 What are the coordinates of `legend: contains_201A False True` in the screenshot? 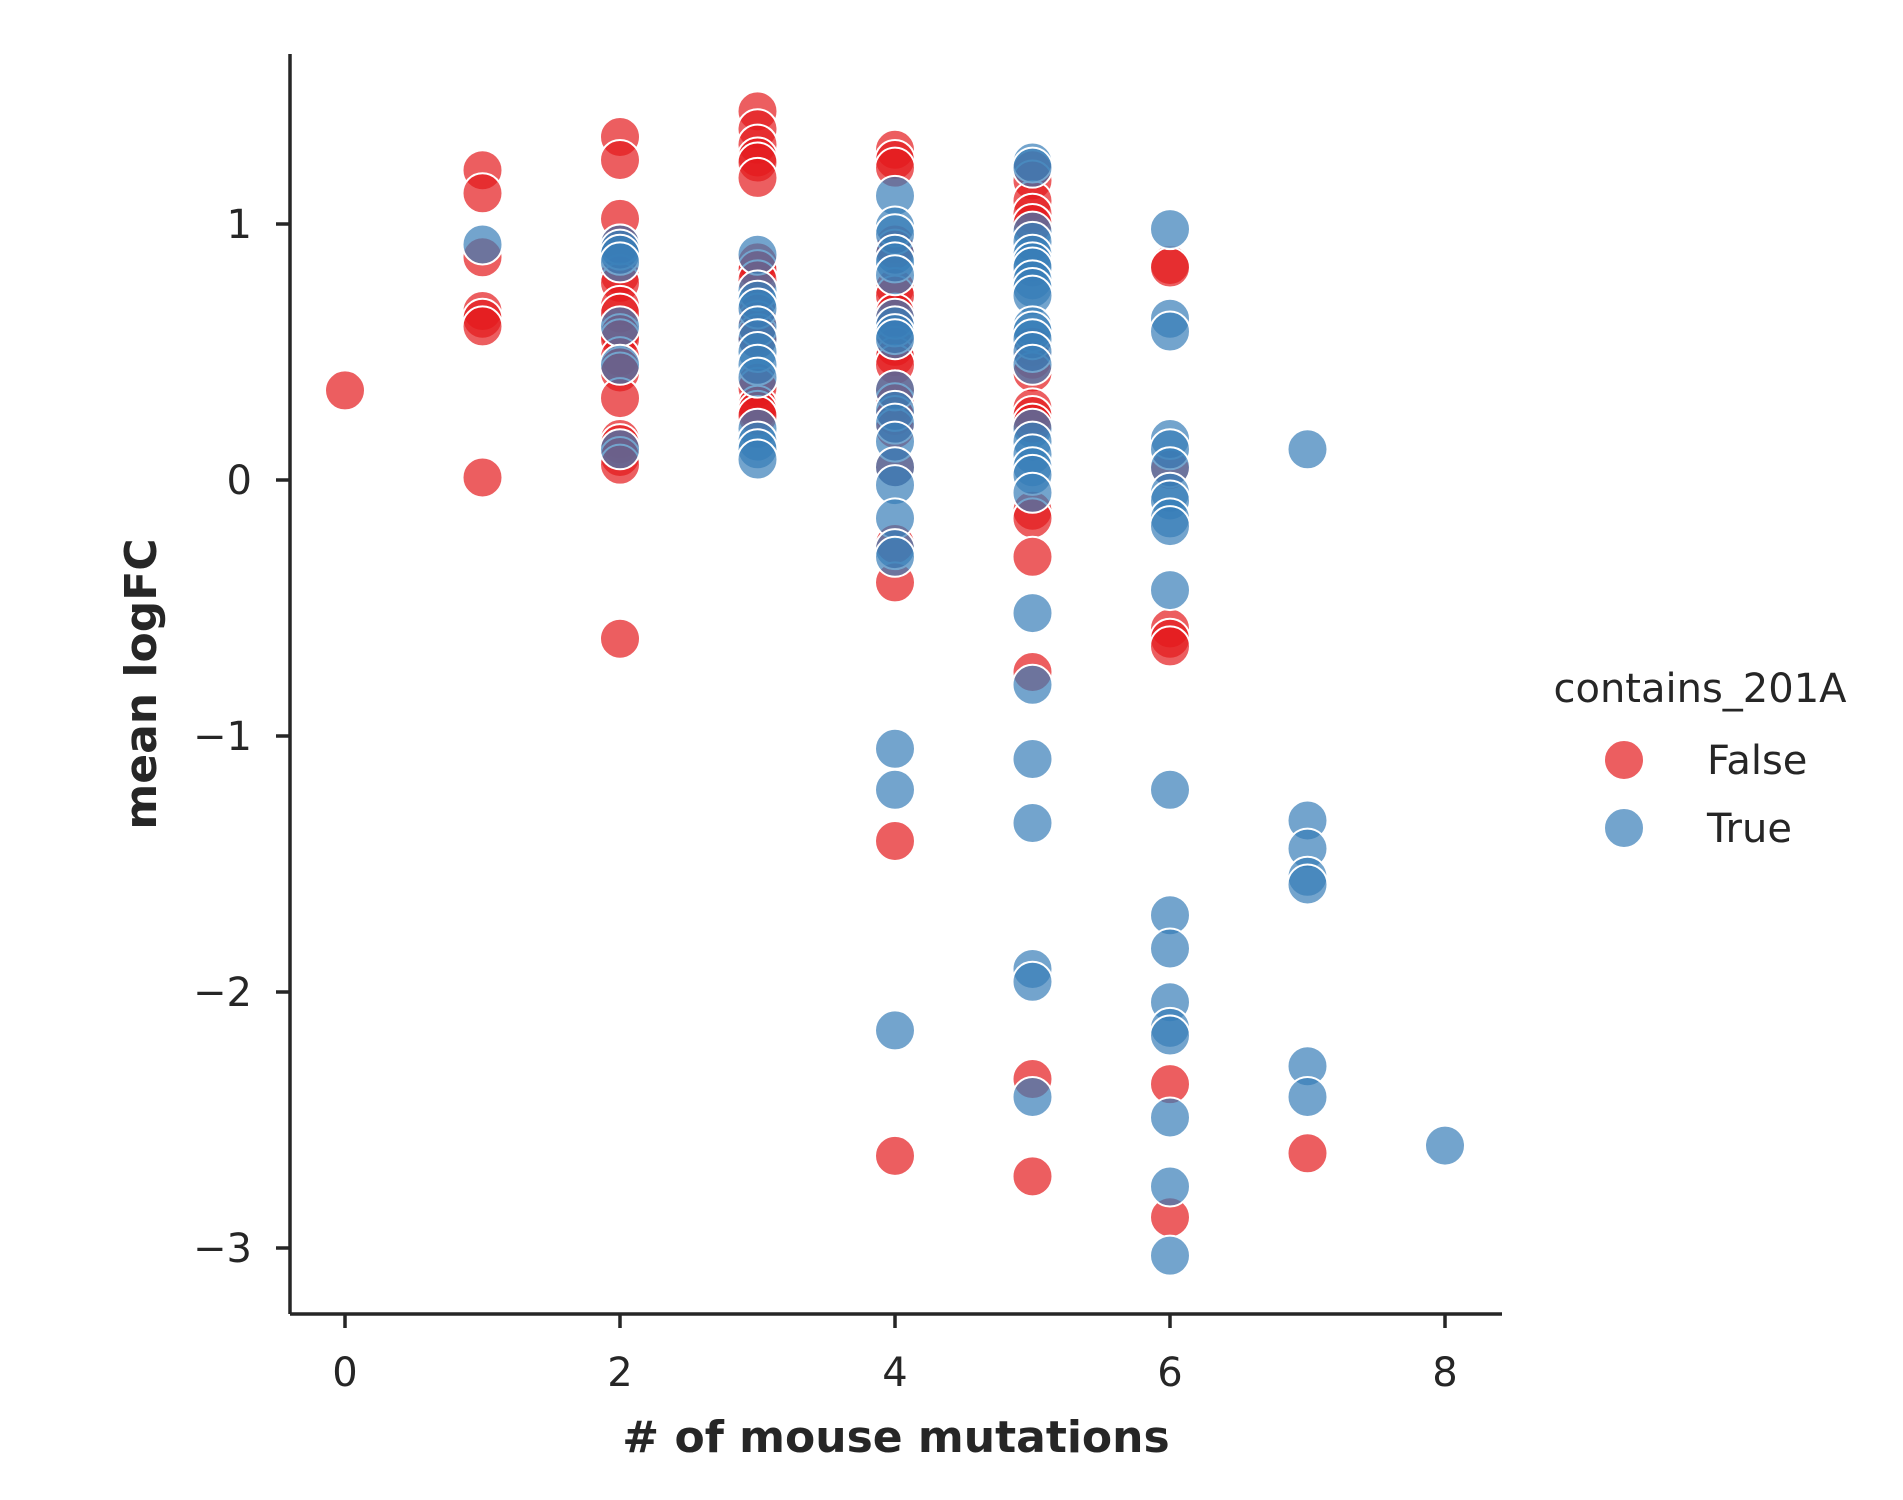 It's located at (1700, 759).